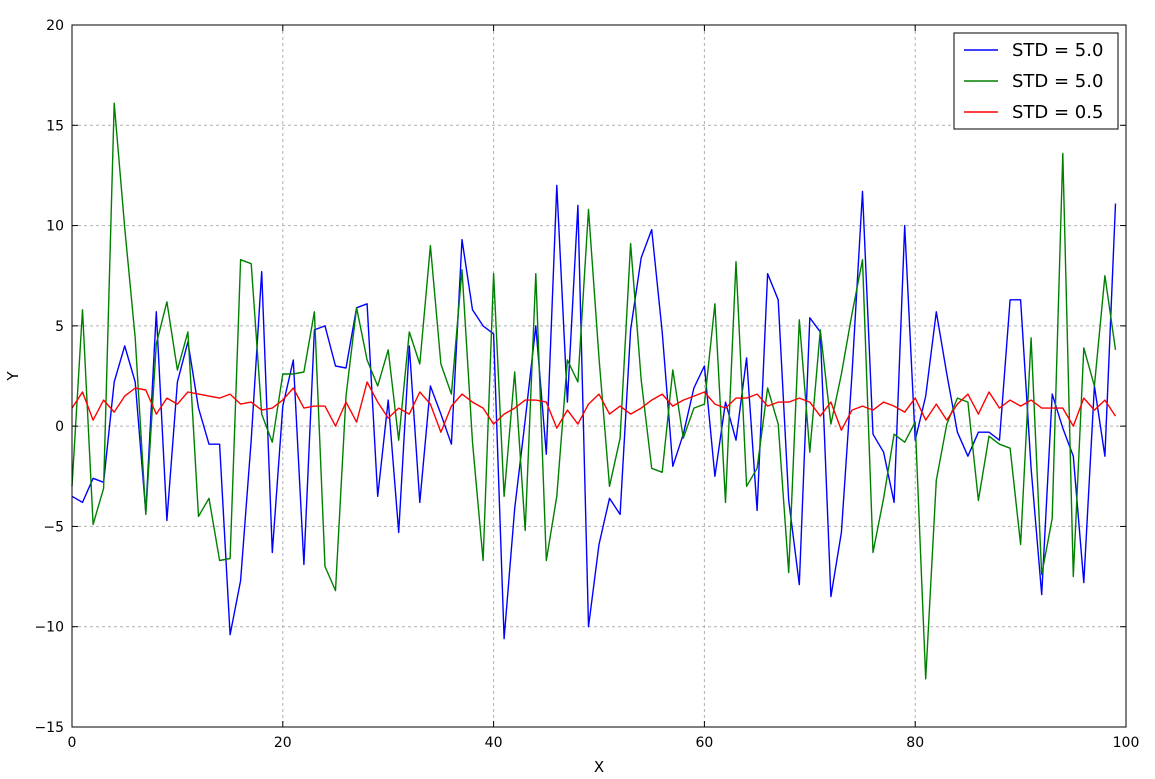 Image resolution: width=1155 pixels, height=779 pixels. What do you see at coordinates (53, 527) in the screenshot?
I see `y-tick-label: −5` at bounding box center [53, 527].